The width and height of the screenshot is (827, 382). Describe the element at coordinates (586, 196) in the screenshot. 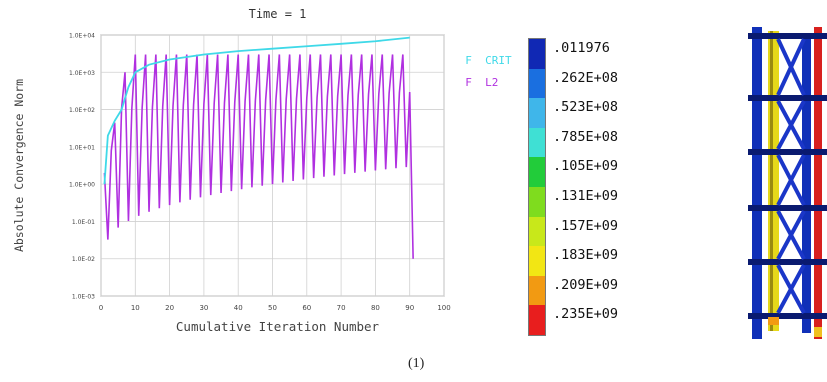

I see `color-legend-label: .131E+09` at that location.